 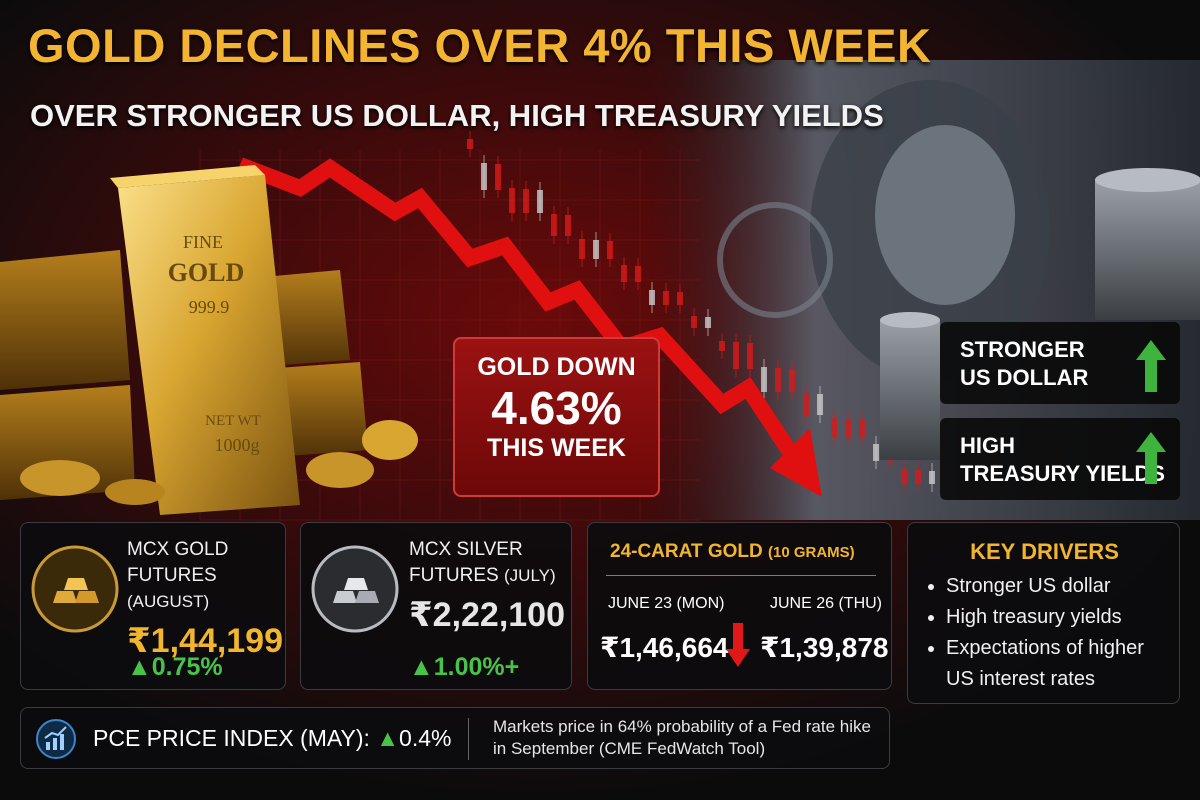 I want to click on callout-label: THIS WEEK, so click(x=556, y=448).